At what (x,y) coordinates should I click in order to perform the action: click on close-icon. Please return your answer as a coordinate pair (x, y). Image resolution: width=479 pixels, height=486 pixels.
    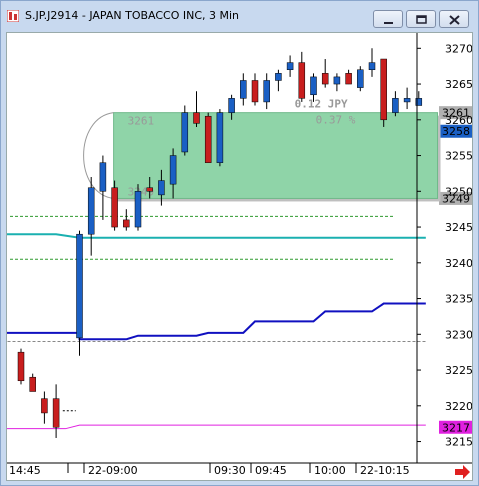
    Looking at the image, I should click on (454, 20).